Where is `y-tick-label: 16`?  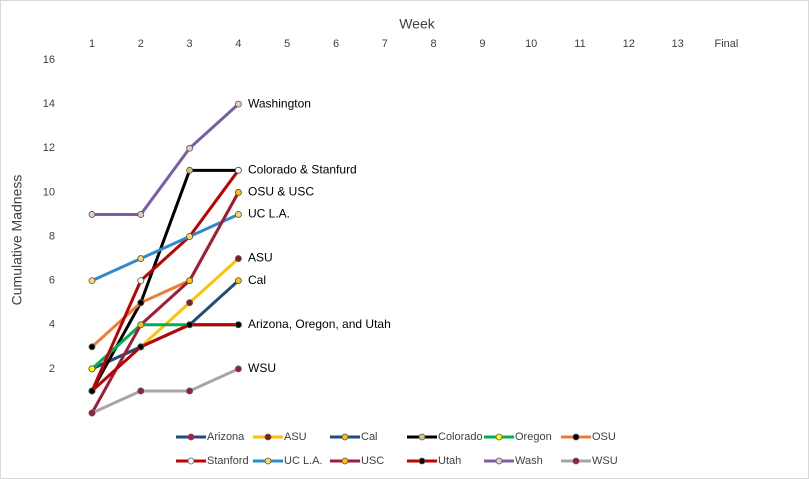
y-tick-label: 16 is located at coordinates (49, 60).